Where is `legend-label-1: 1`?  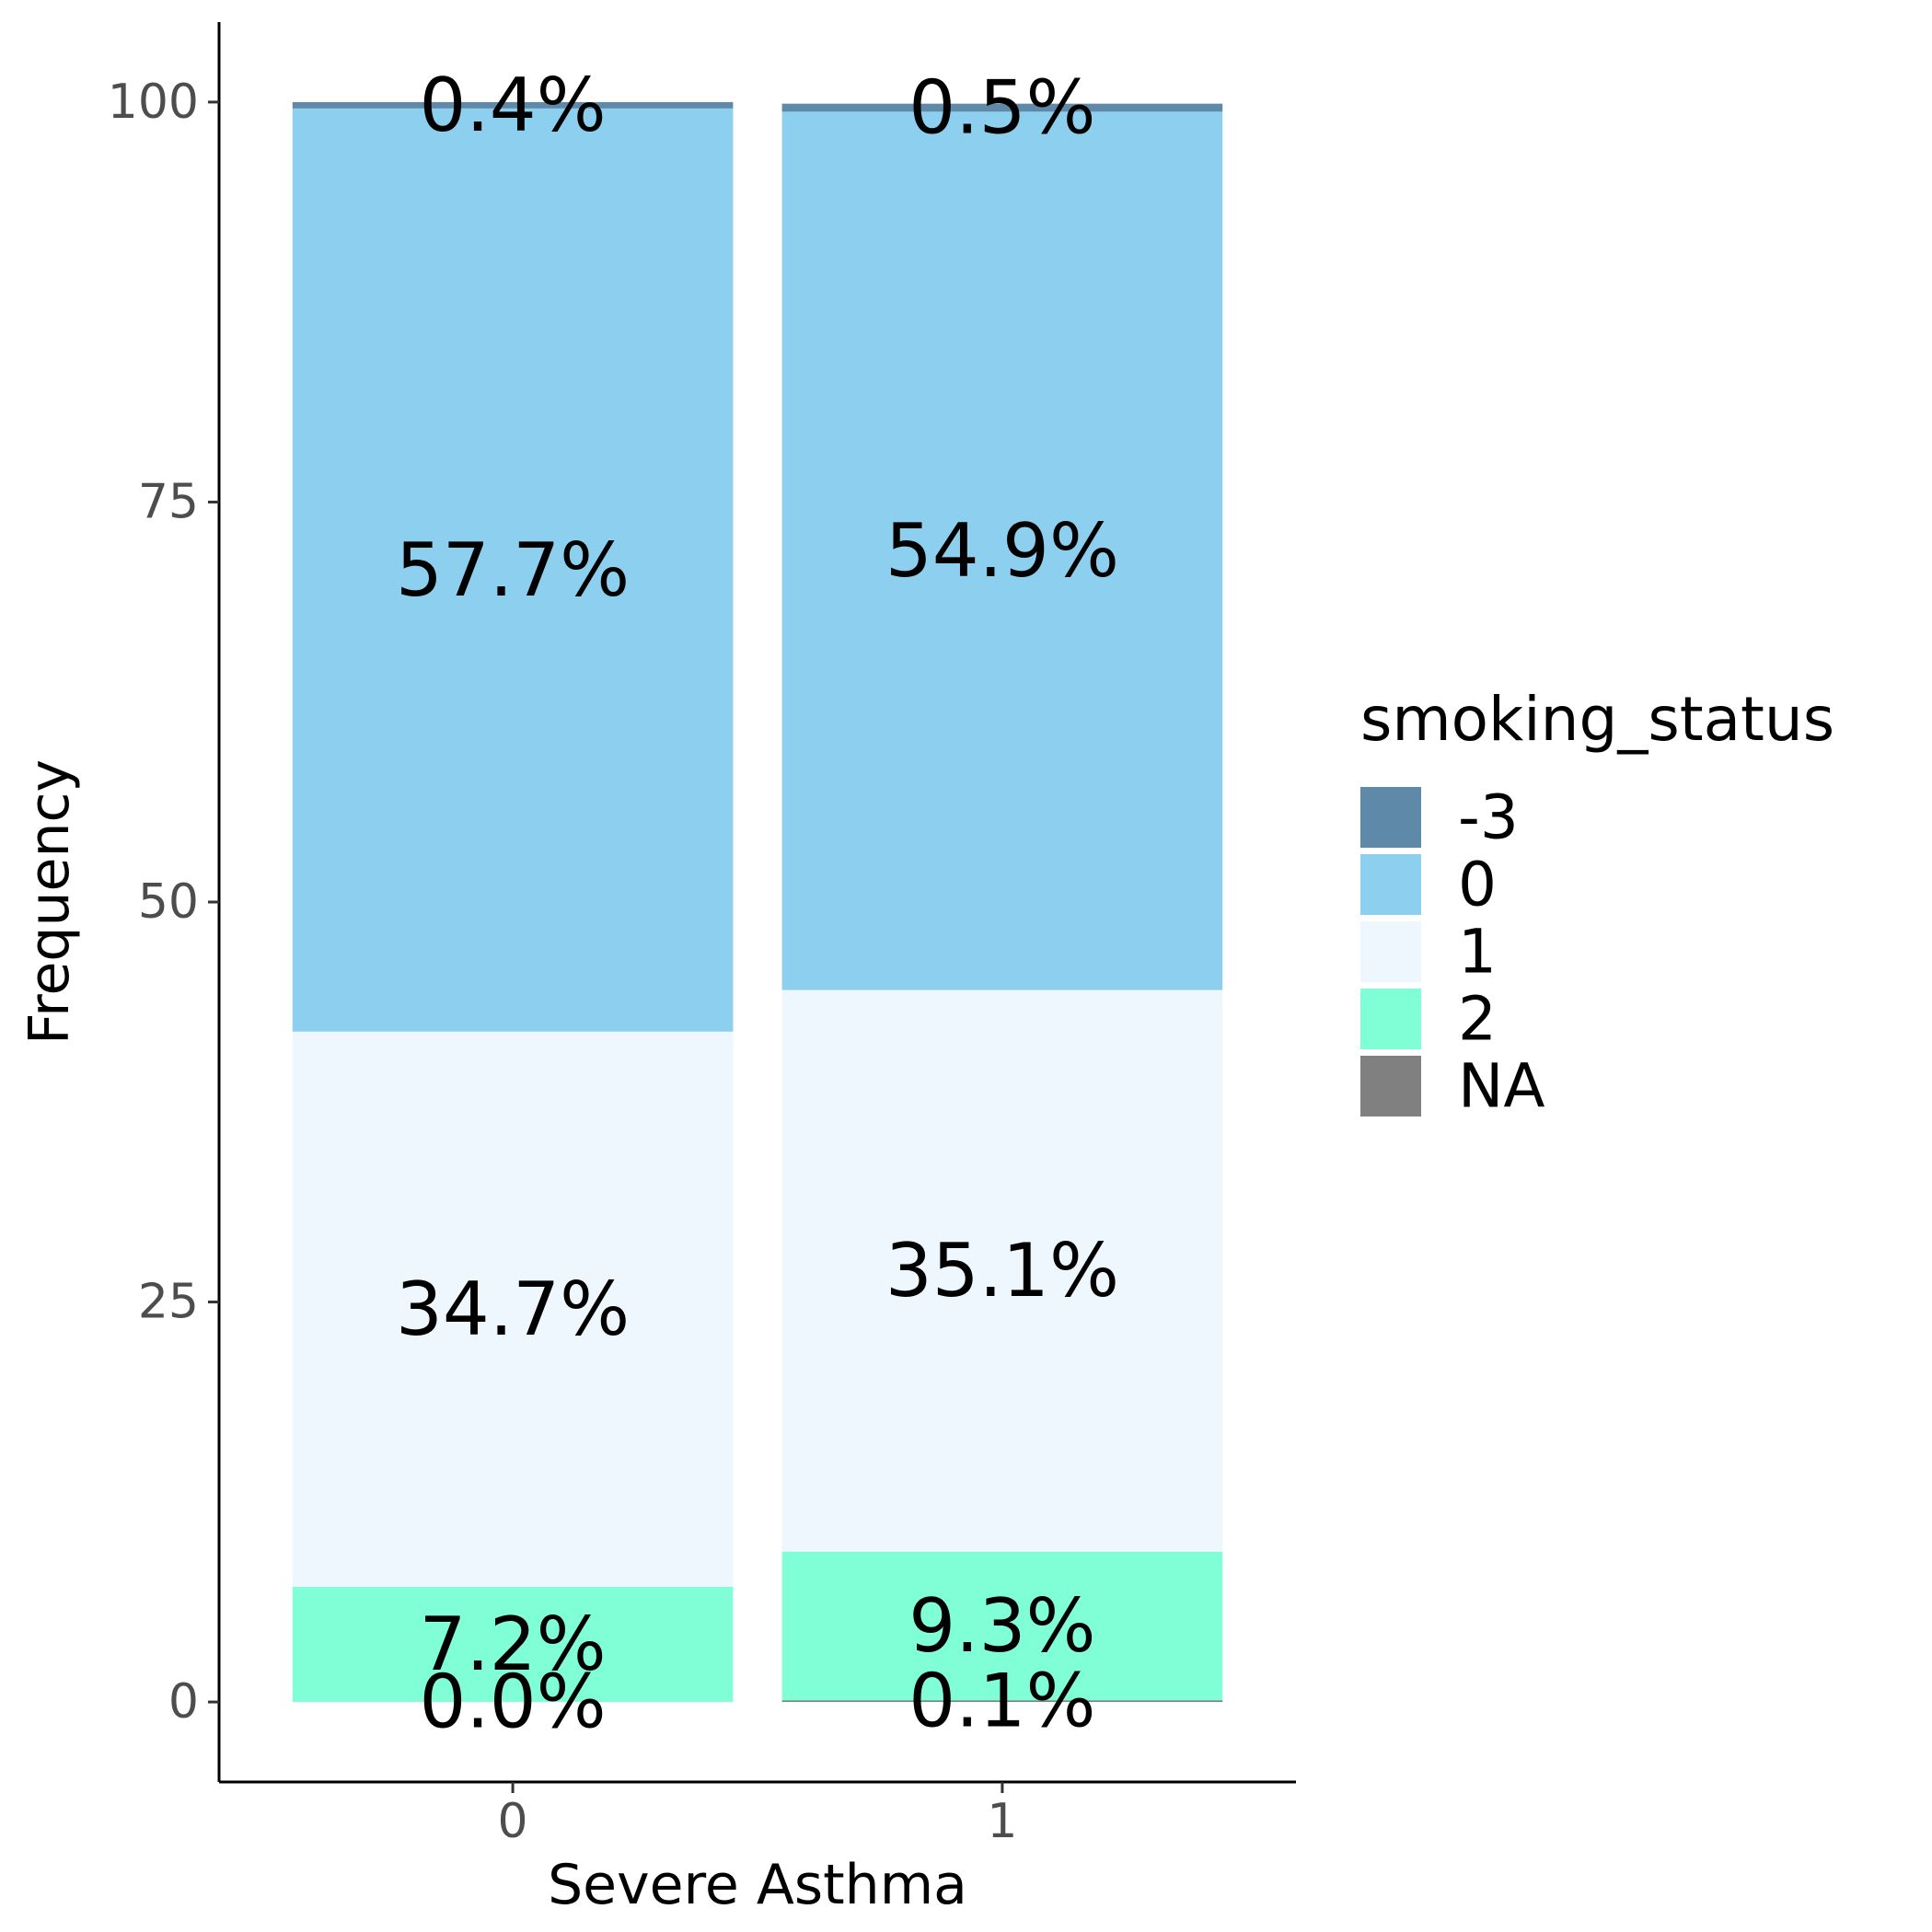 legend-label-1: 1 is located at coordinates (1478, 953).